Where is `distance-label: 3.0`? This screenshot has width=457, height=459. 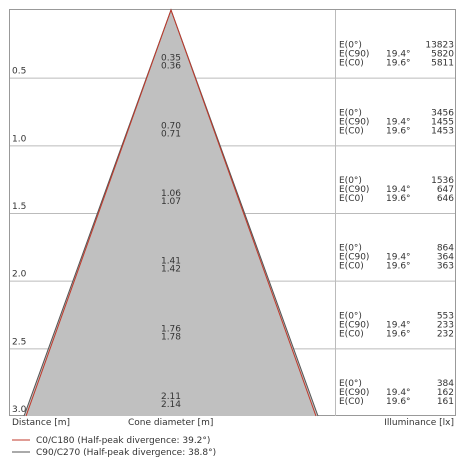 distance-label: 3.0 is located at coordinates (19, 410).